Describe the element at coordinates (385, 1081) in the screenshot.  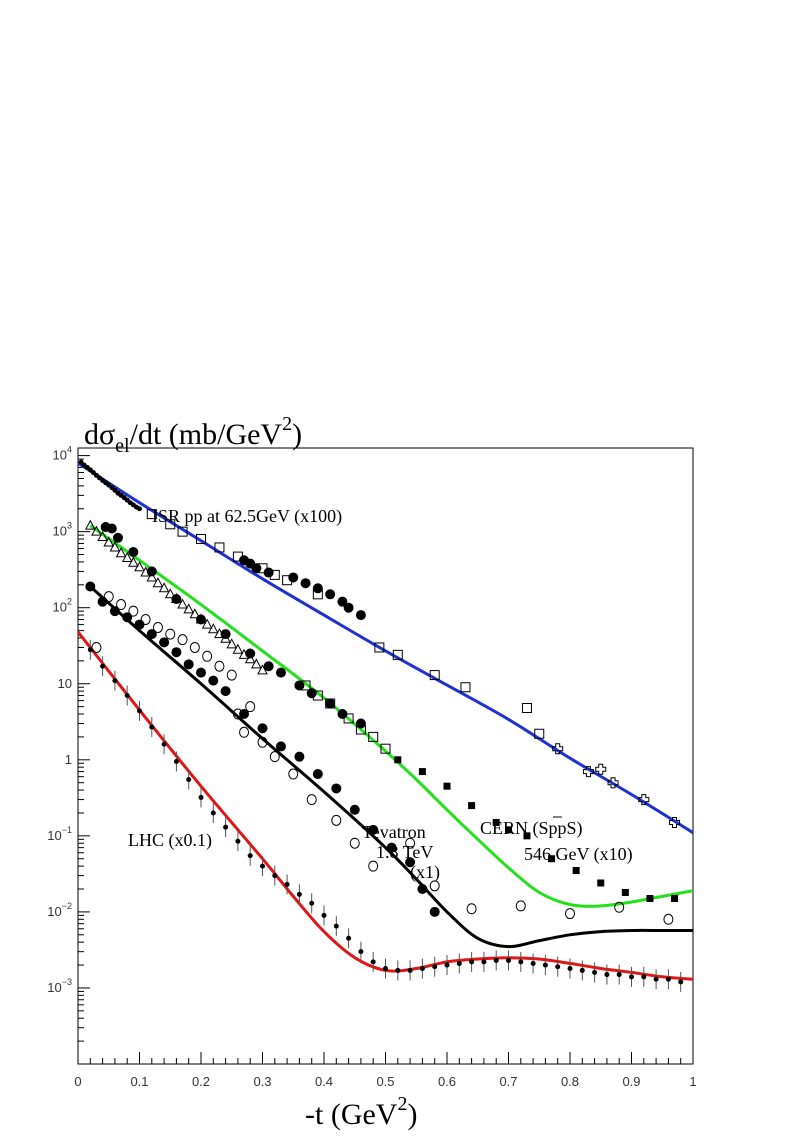
I see `x-tick-label: 0.5` at that location.